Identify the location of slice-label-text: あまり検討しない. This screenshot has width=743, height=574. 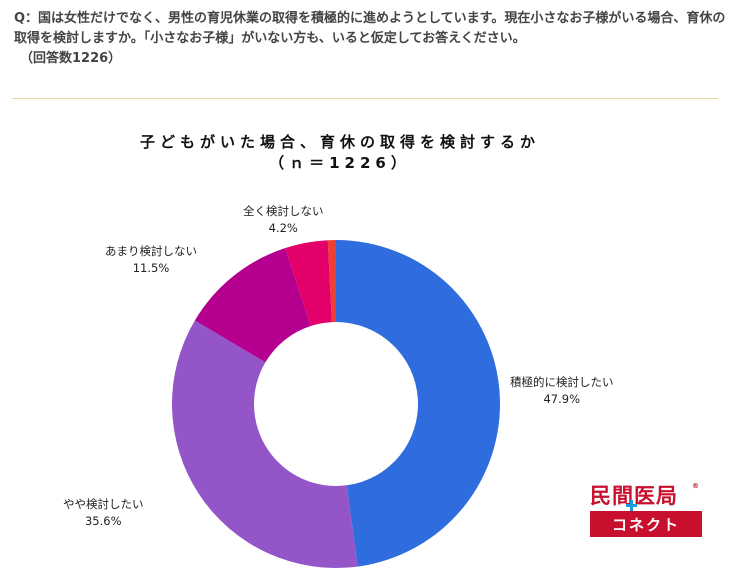
(151, 251).